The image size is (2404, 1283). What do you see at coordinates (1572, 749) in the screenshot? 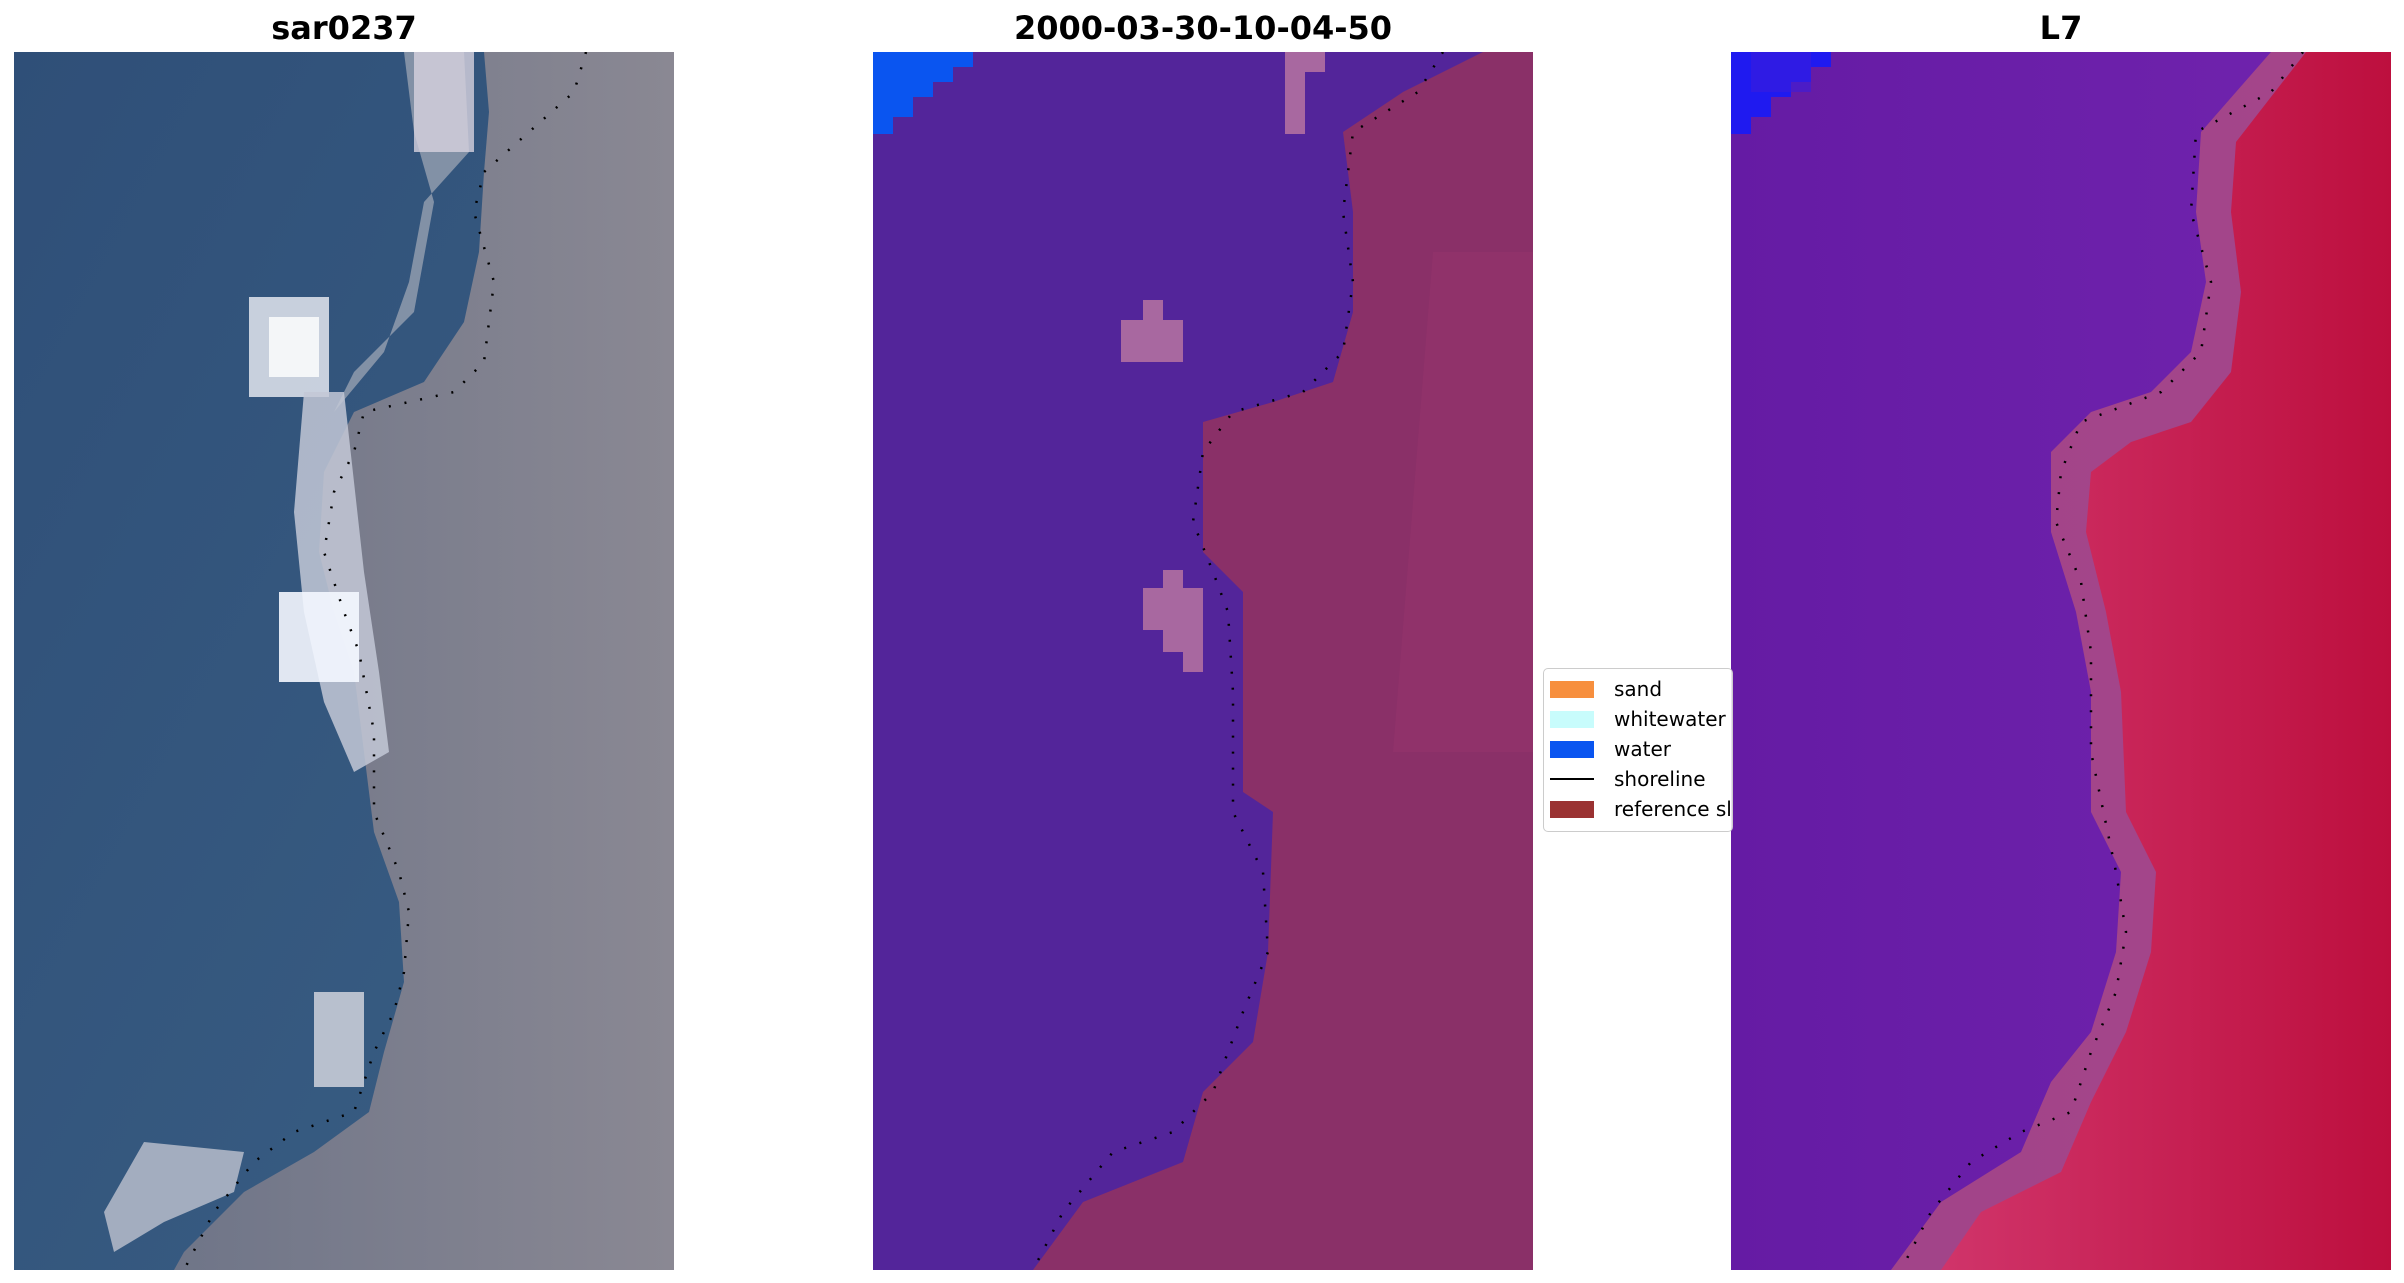
I see `water-swatch` at bounding box center [1572, 749].